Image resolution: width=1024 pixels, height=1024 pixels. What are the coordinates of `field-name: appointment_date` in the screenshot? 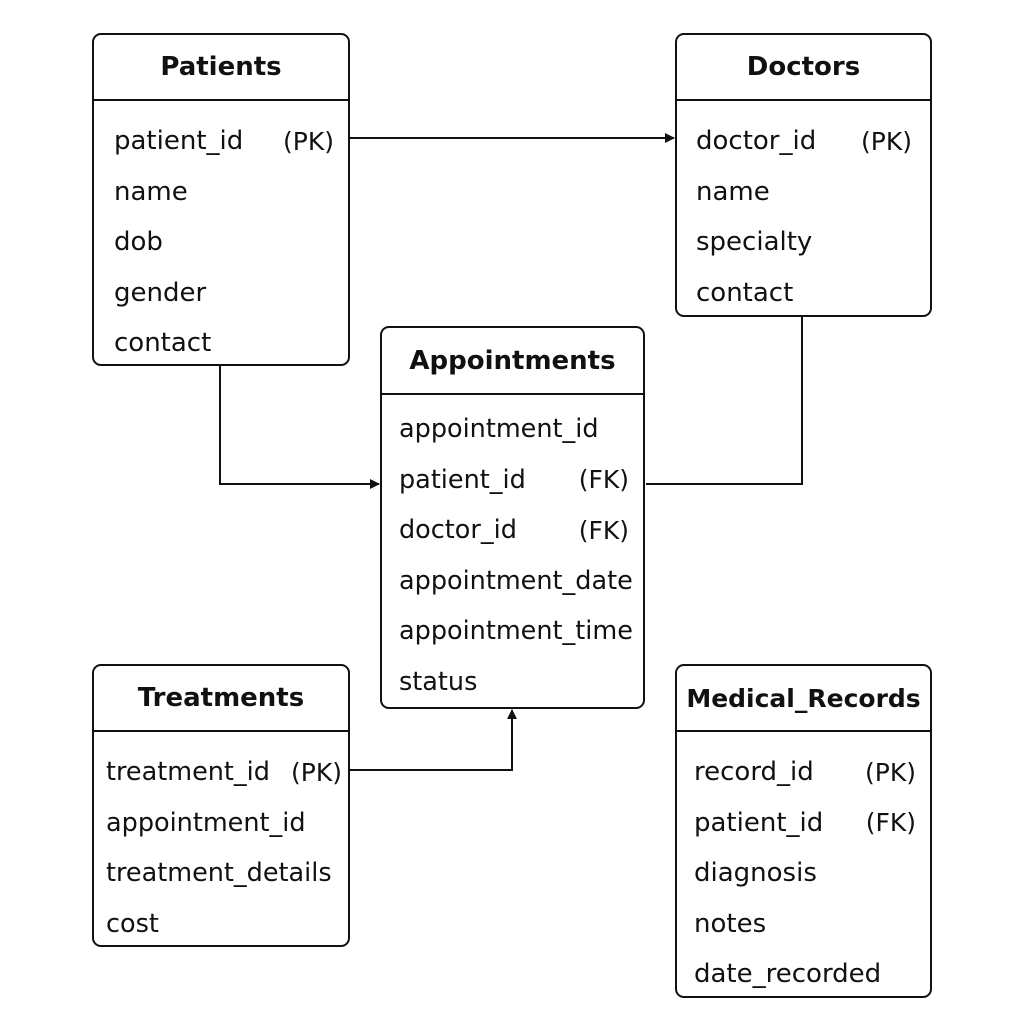 It's located at (516, 580).